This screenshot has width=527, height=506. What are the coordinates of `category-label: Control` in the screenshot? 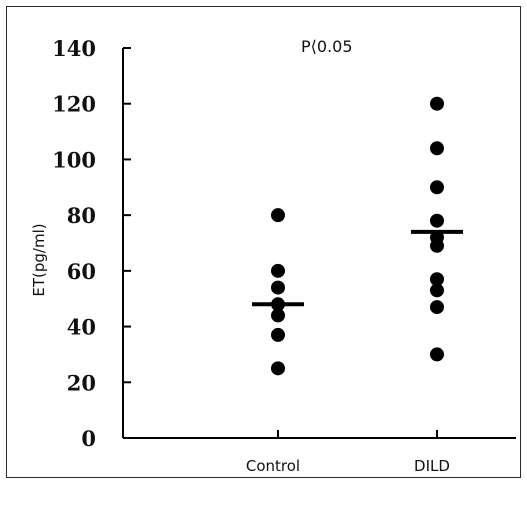 It's located at (273, 466).